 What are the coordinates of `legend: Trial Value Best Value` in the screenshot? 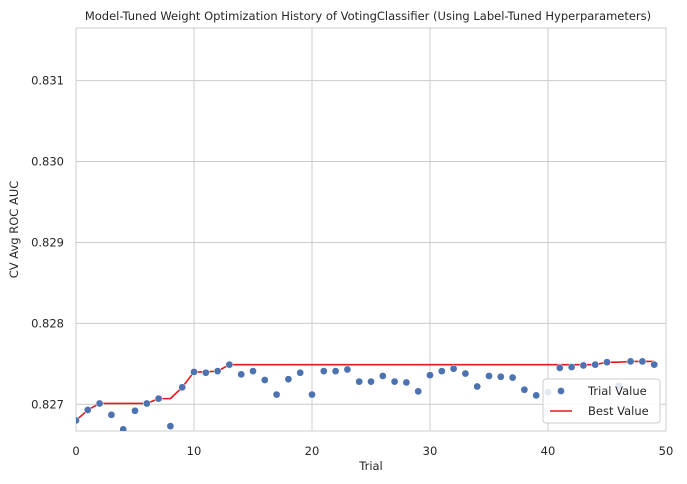 It's located at (601, 401).